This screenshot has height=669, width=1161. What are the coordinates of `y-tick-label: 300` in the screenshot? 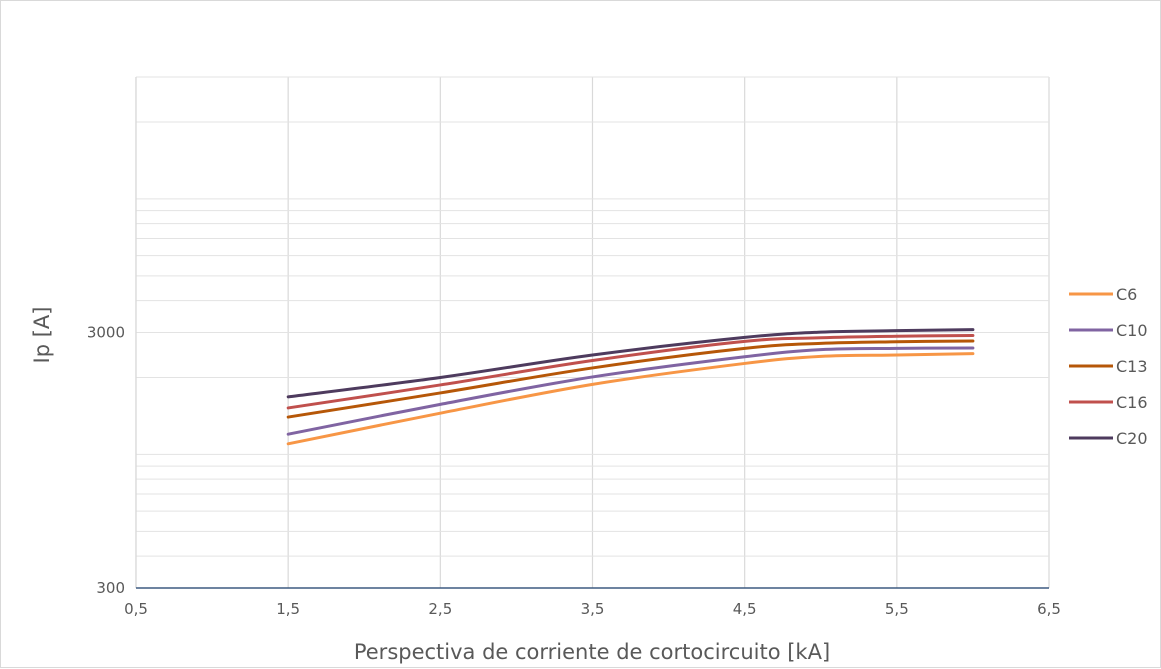 It's located at (110, 588).